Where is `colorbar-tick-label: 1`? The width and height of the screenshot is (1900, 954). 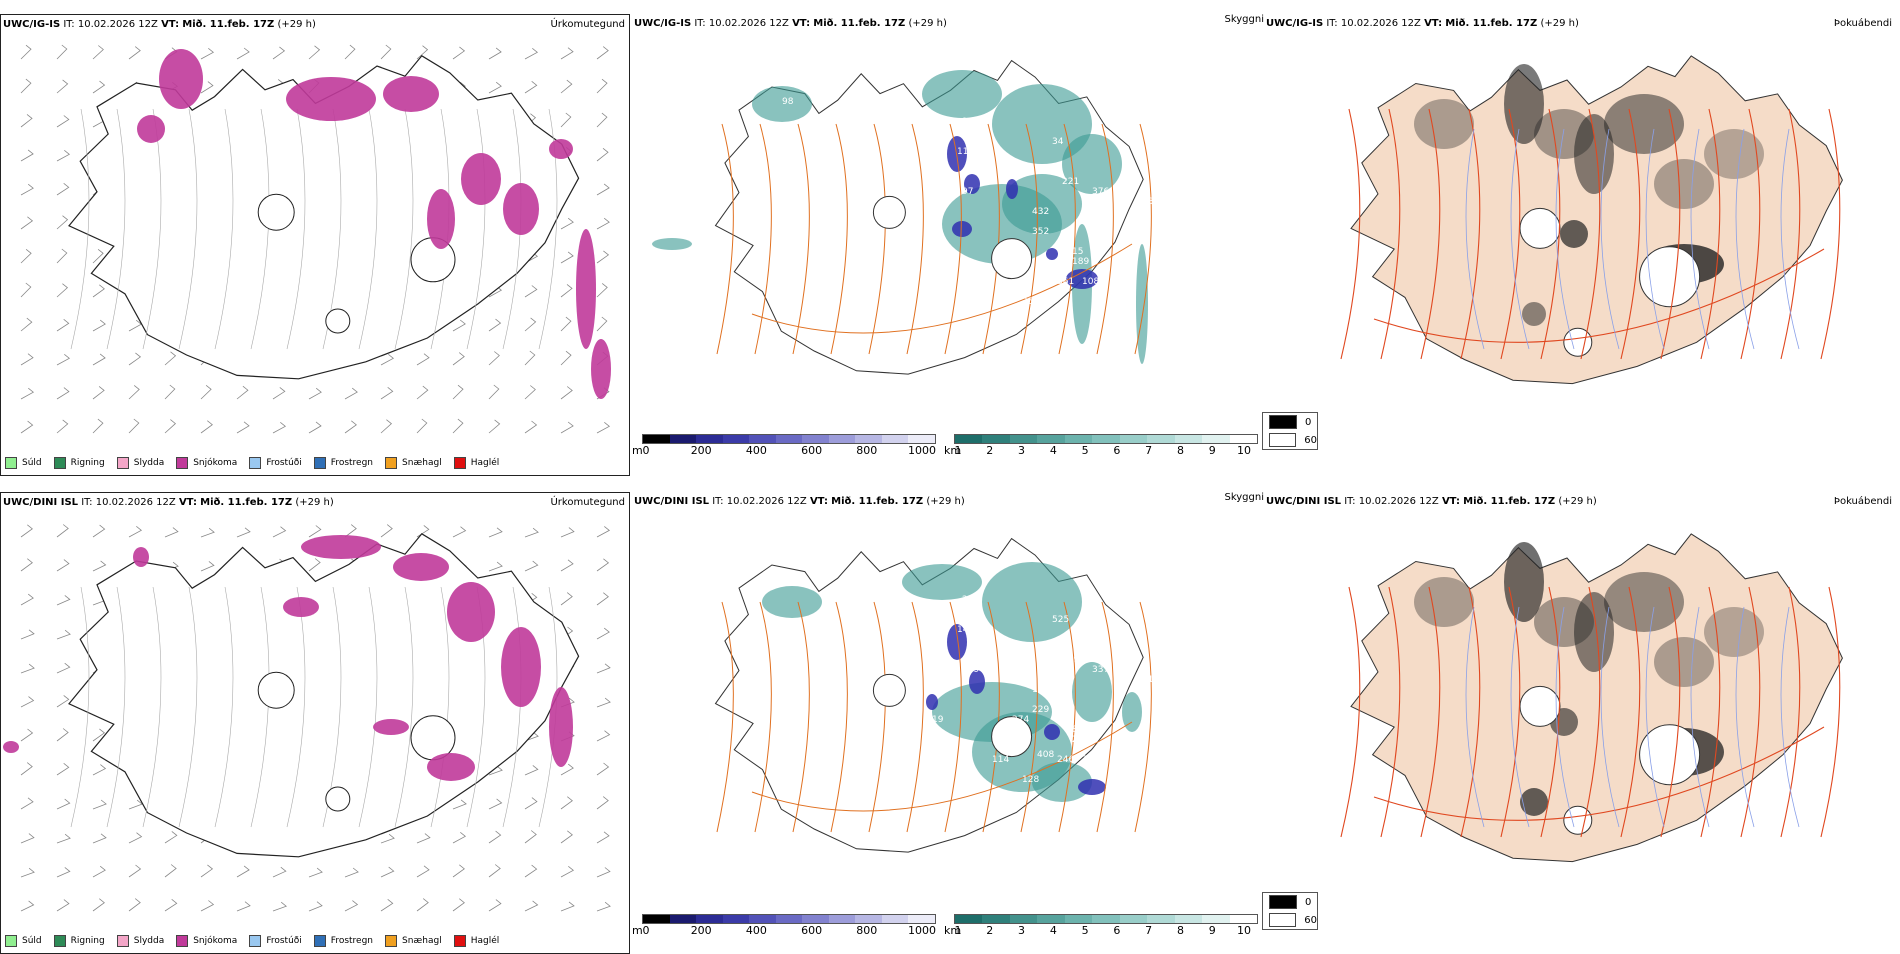 colorbar-tick-label: 1 is located at coordinates (958, 930).